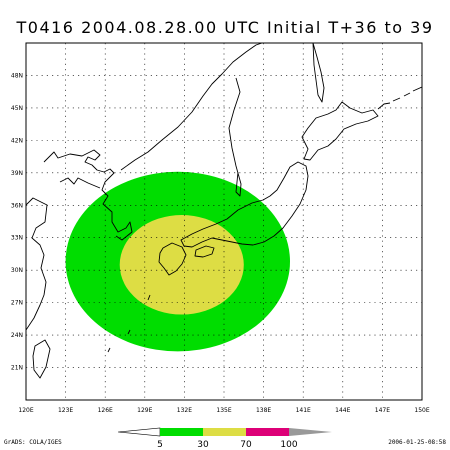 Image resolution: width=450 pixels, height=450 pixels. I want to click on lat-tick-label: 30N, so click(17, 270).